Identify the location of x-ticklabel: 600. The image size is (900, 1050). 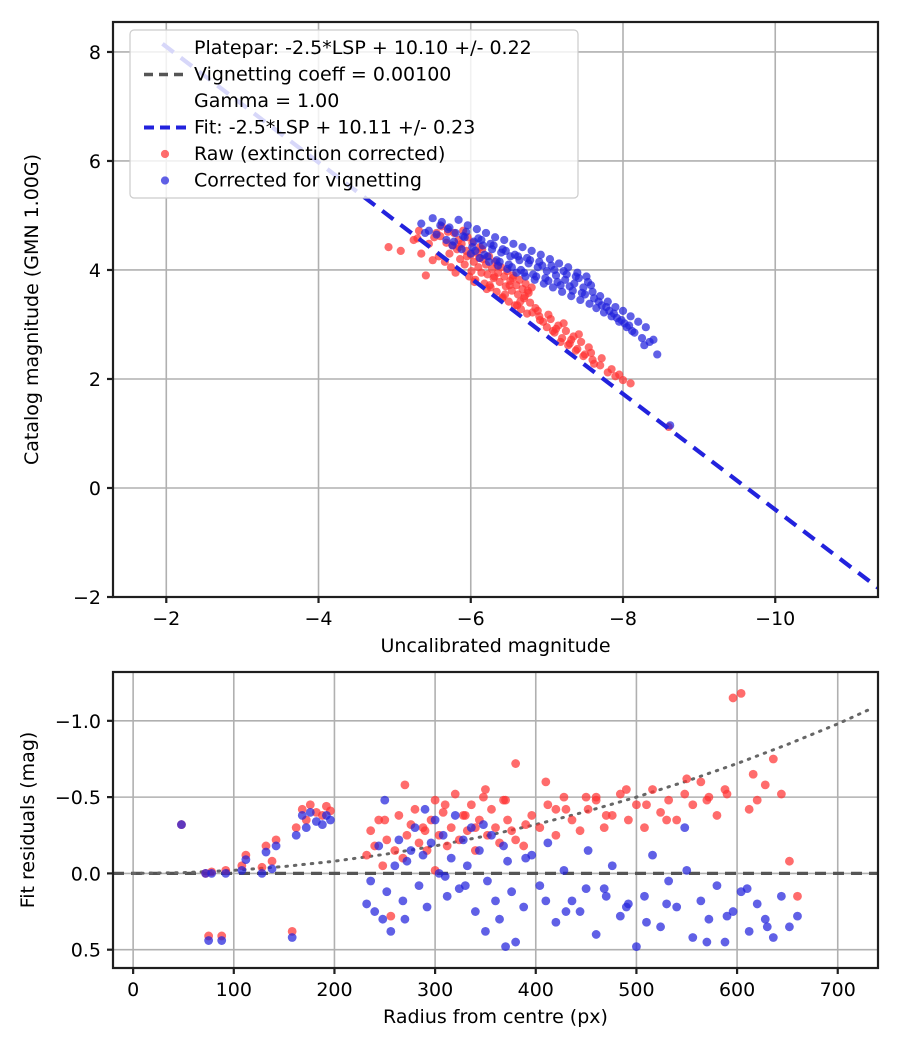
(737, 990).